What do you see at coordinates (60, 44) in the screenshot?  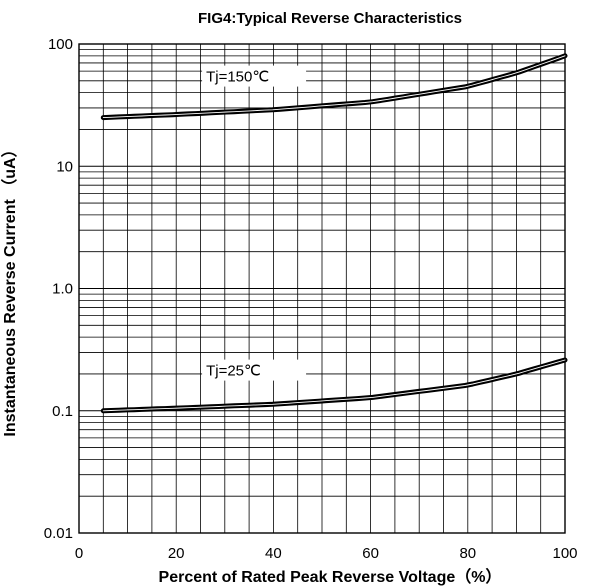 I see `y-tick-label: 100` at bounding box center [60, 44].